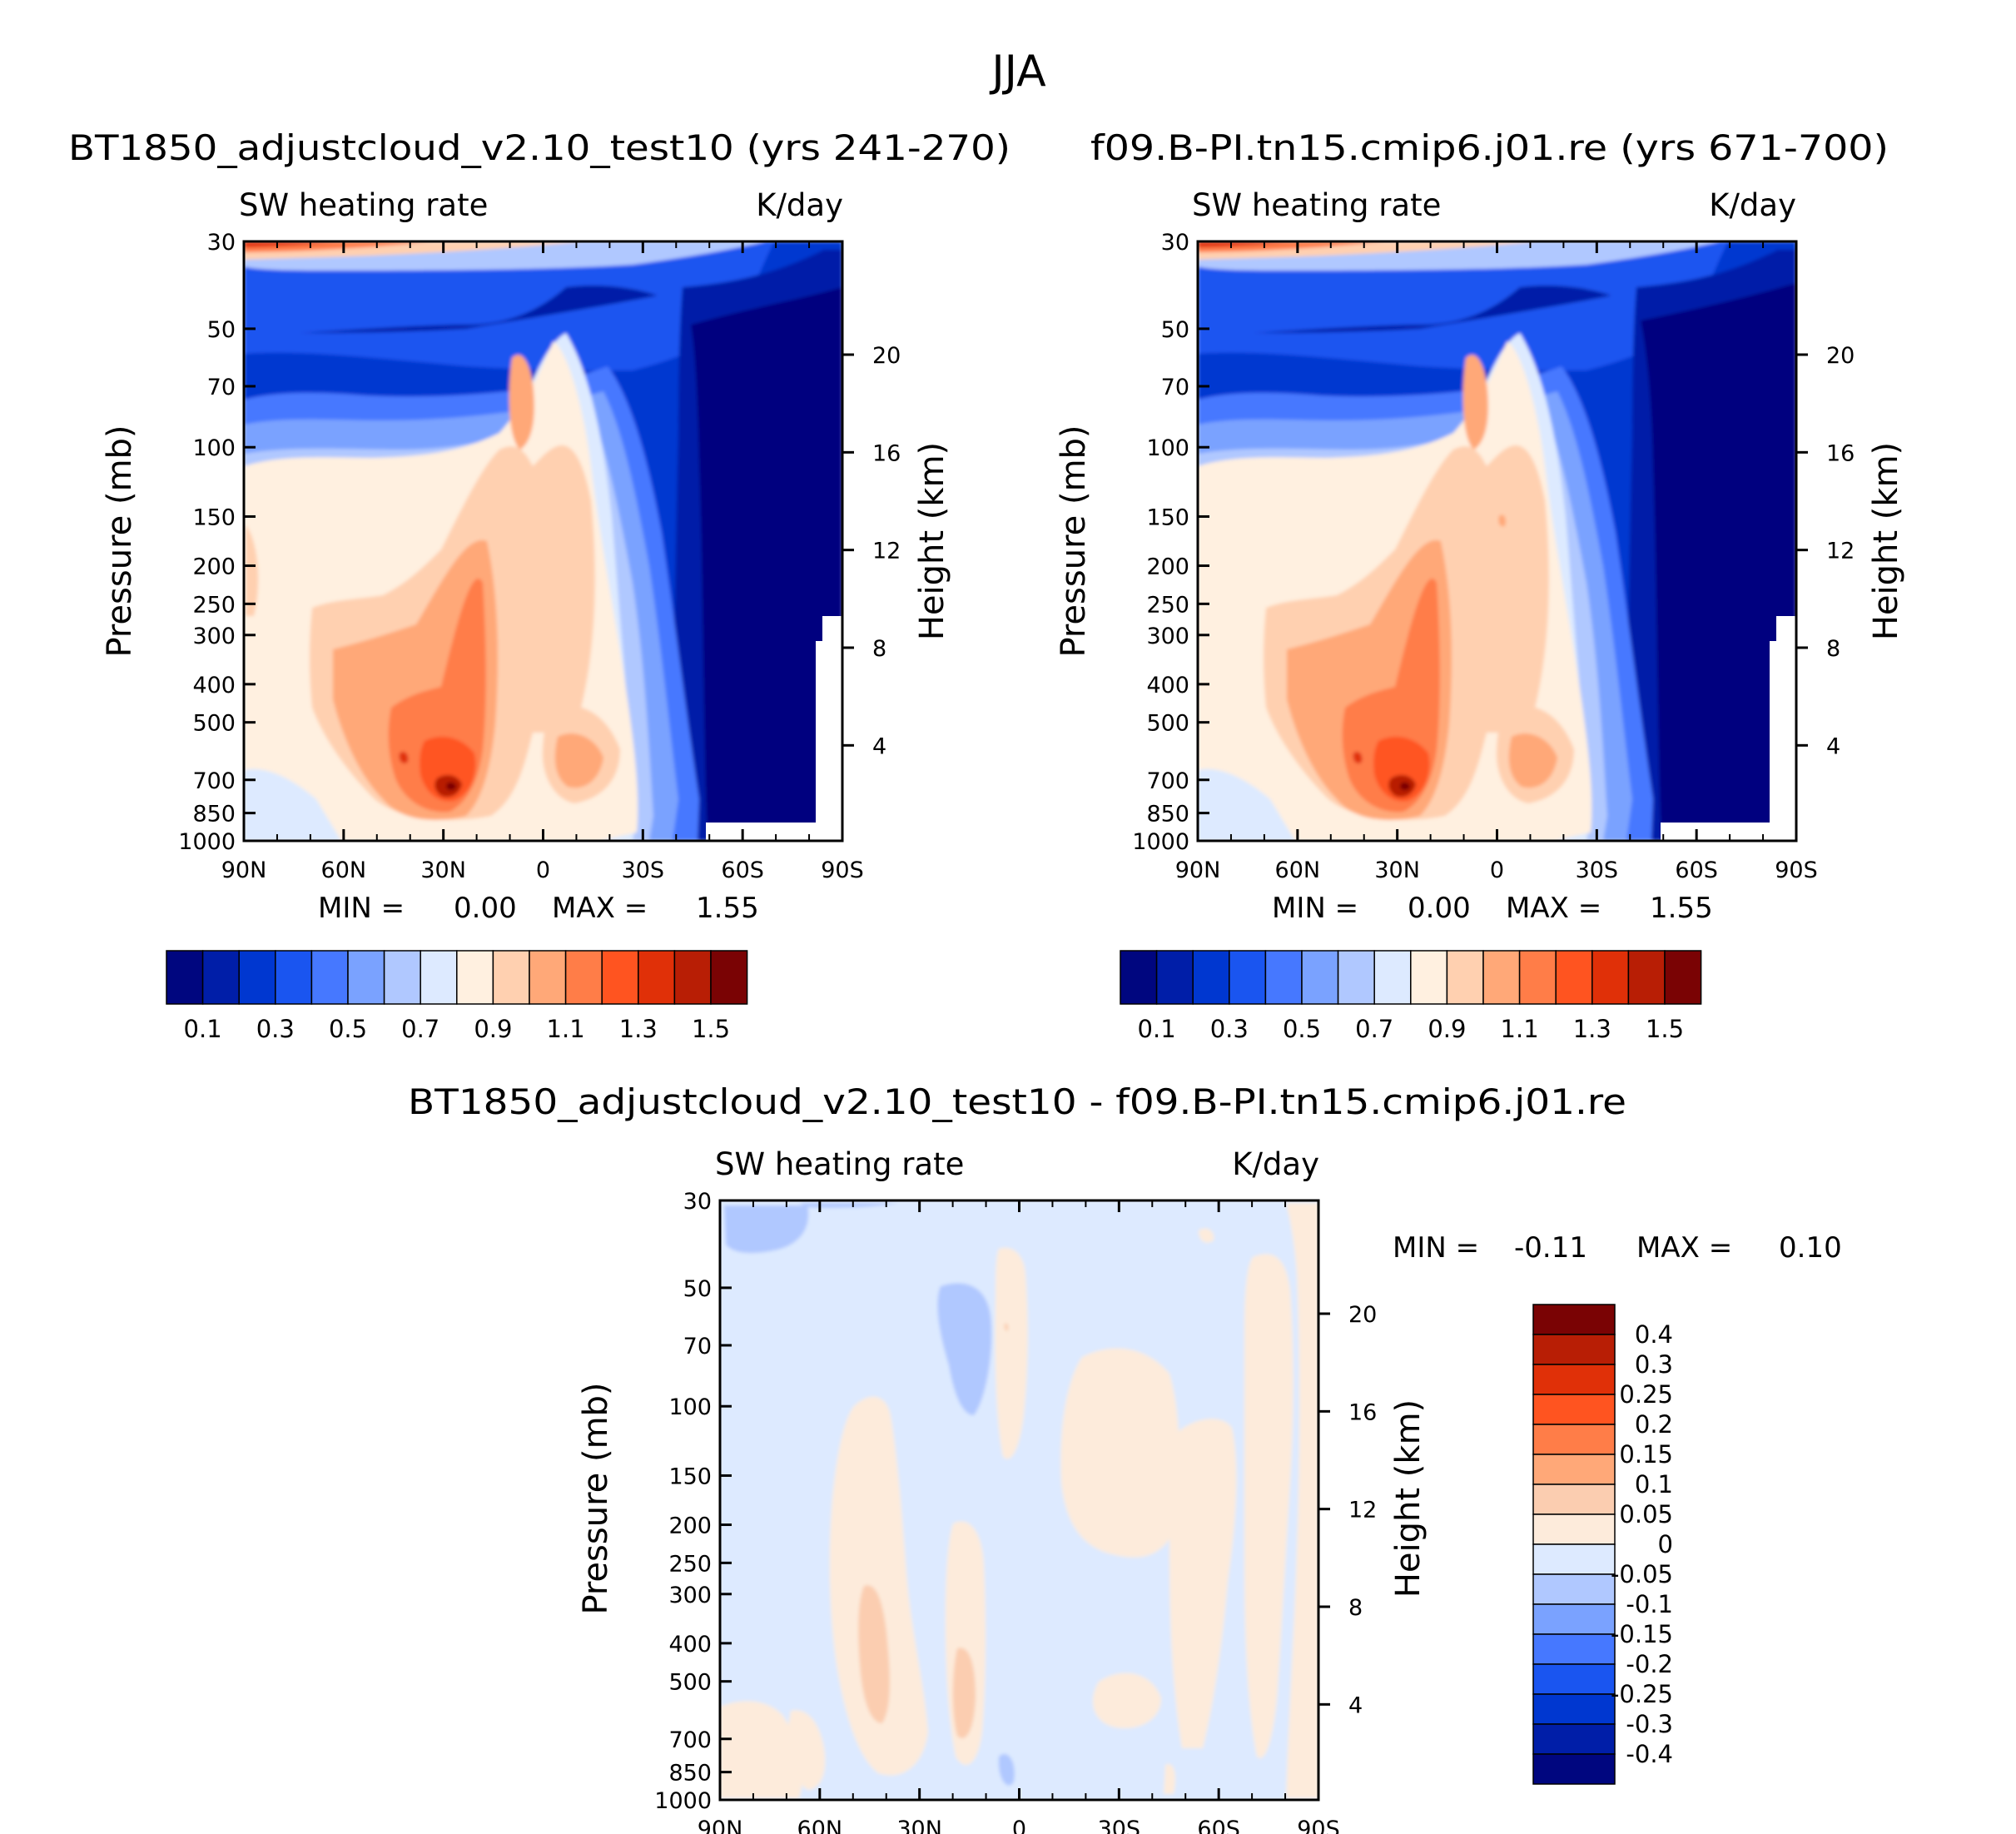 This screenshot has height=1834, width=2016. I want to click on x-tick-label: 60S, so click(1218, 1826).